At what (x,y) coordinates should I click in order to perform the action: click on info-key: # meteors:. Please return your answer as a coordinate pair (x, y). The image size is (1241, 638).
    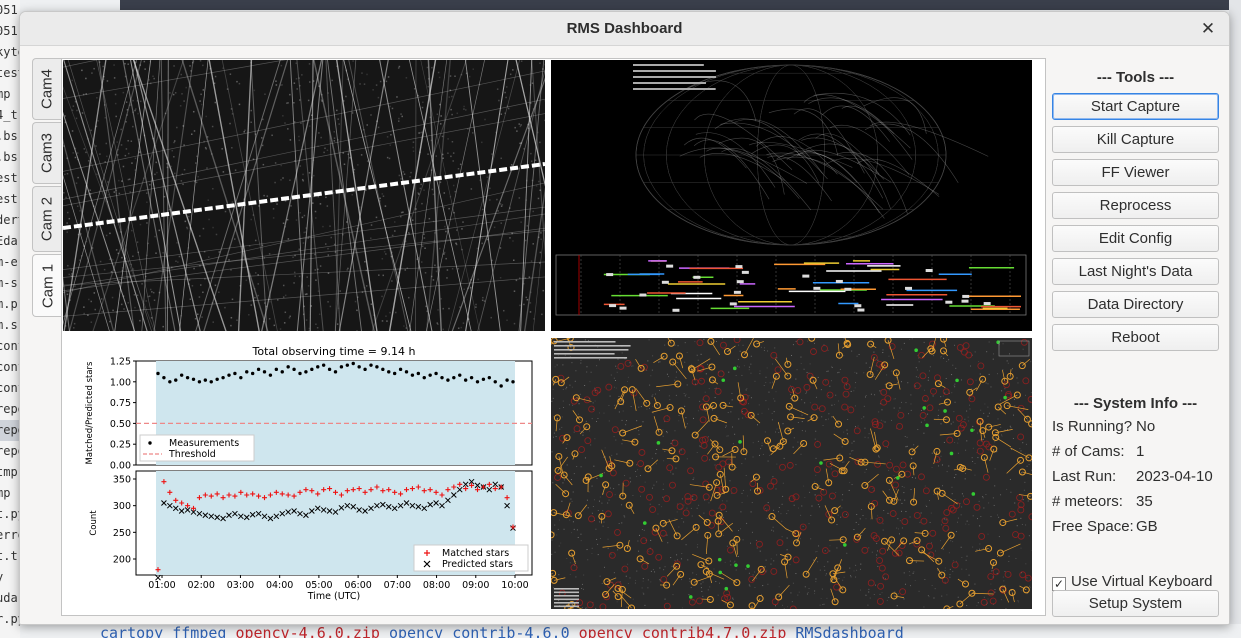
    Looking at the image, I should click on (1087, 501).